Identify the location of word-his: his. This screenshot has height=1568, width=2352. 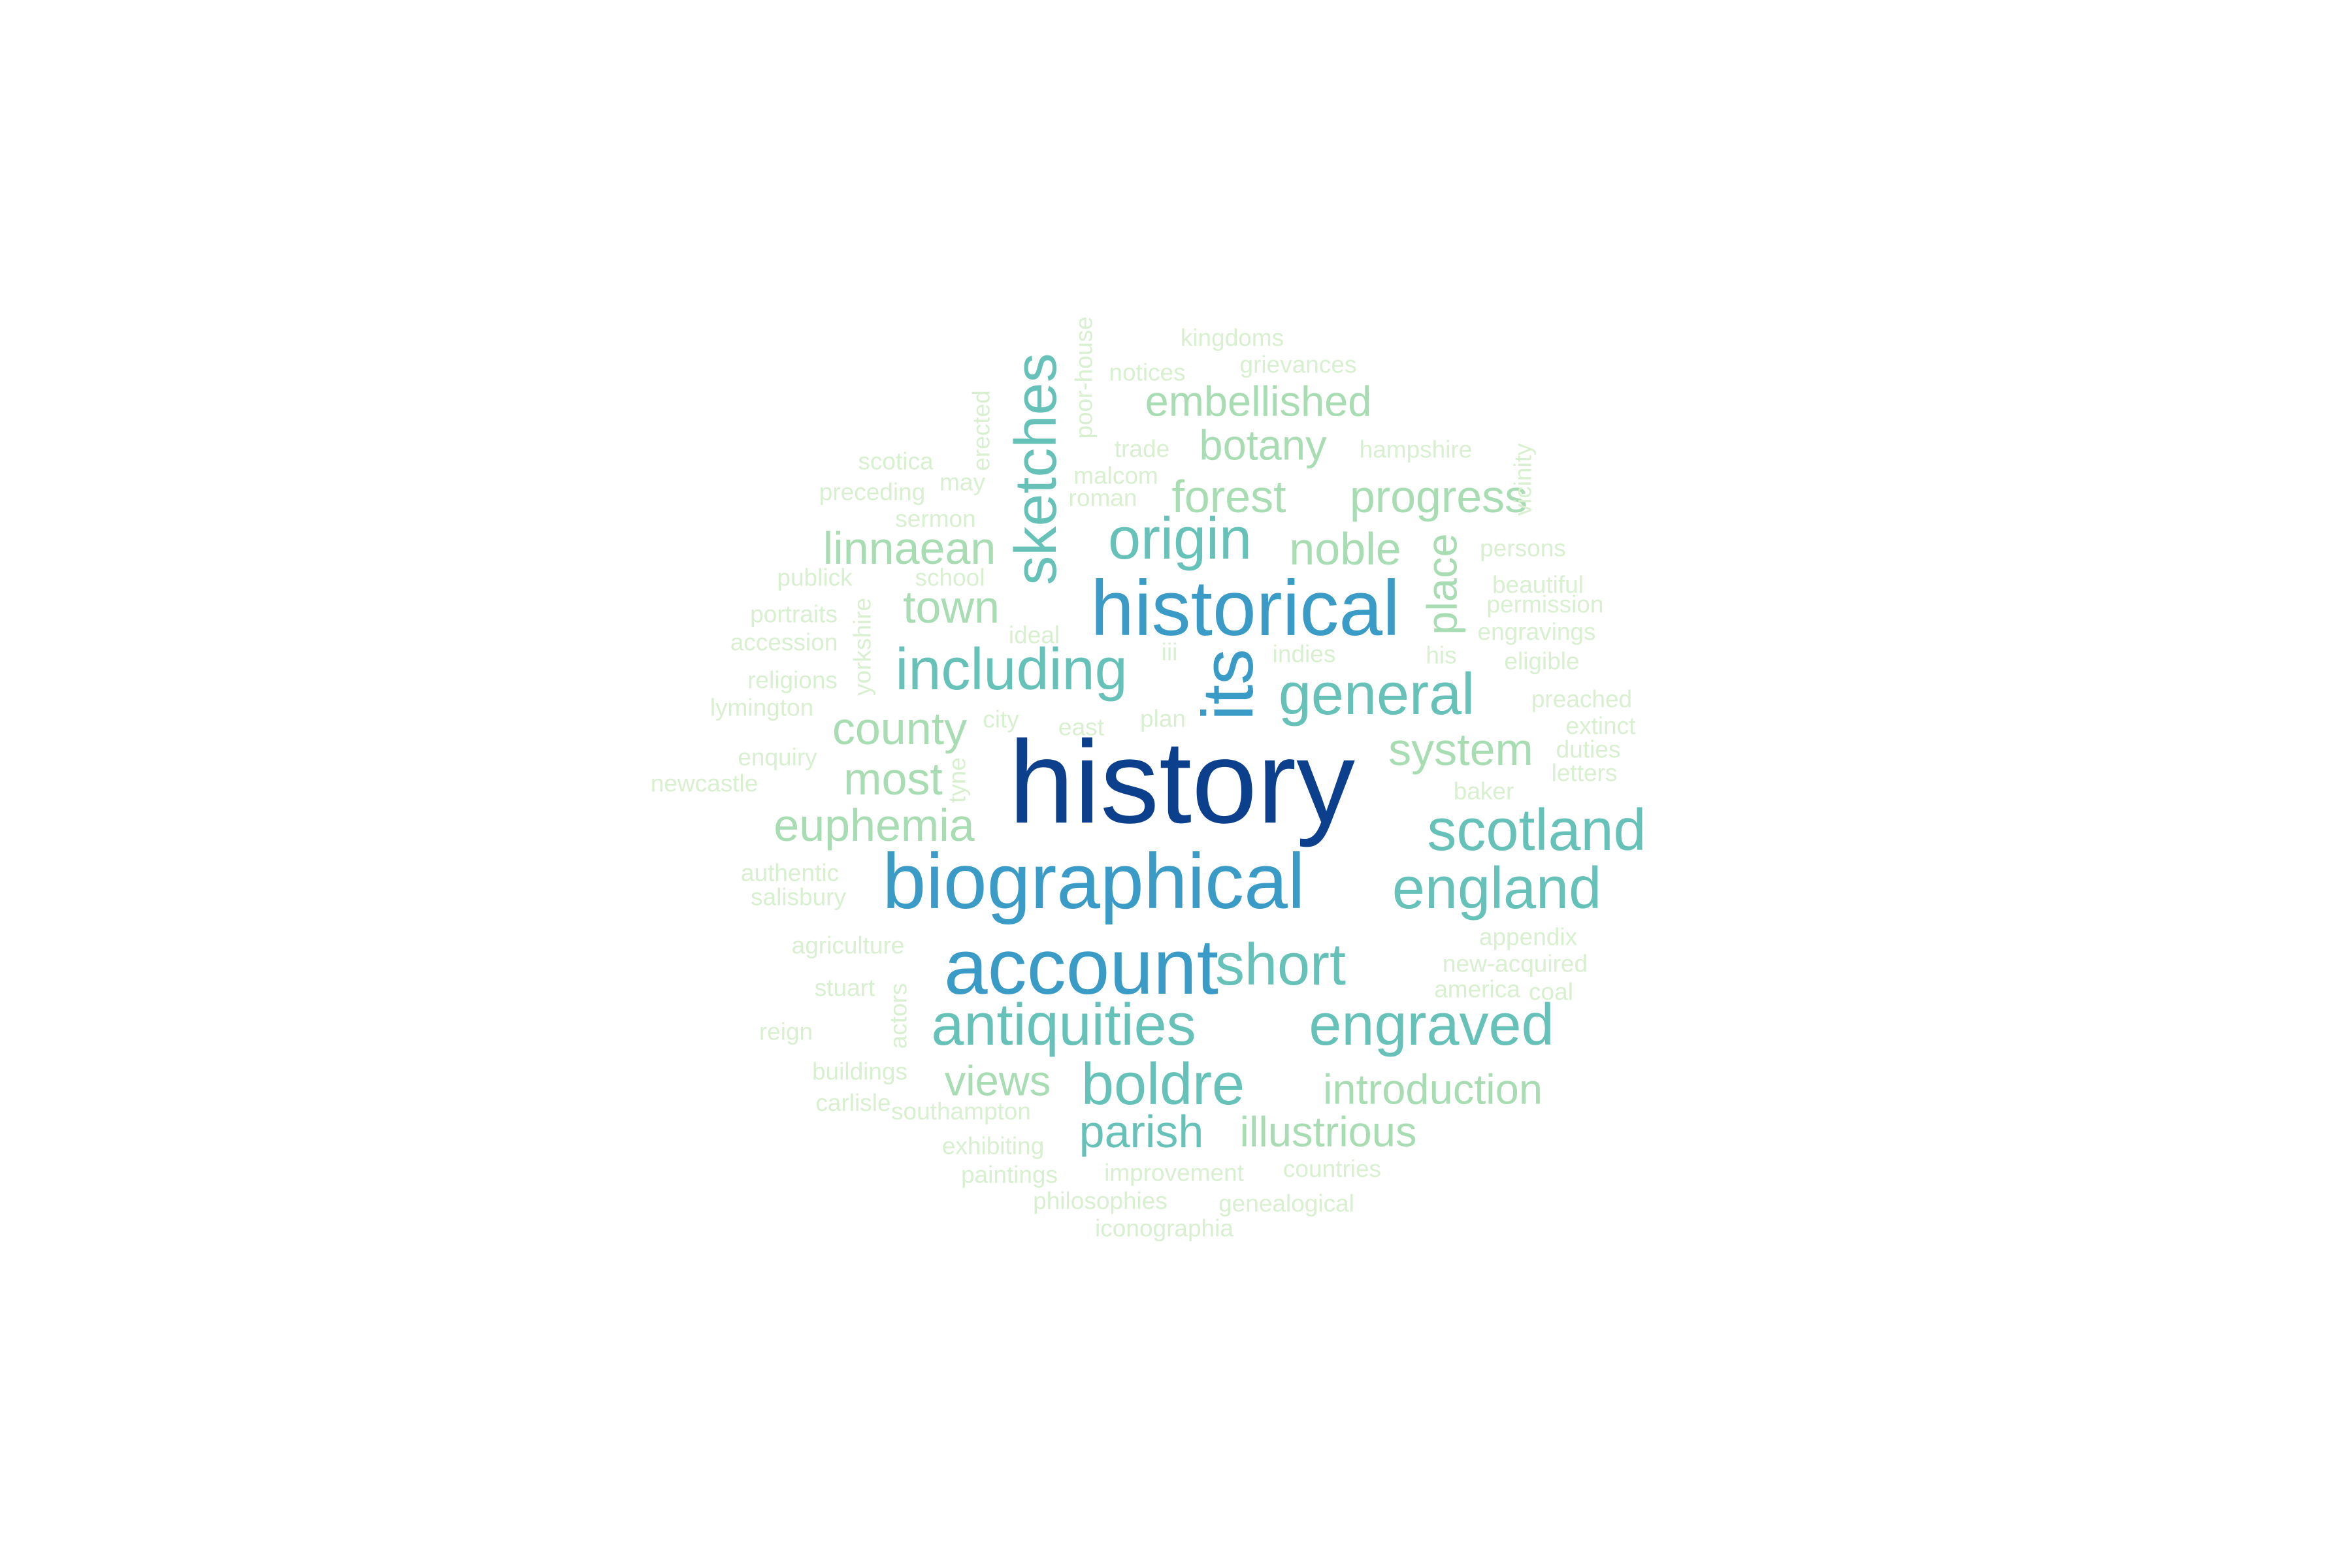
(1441, 655).